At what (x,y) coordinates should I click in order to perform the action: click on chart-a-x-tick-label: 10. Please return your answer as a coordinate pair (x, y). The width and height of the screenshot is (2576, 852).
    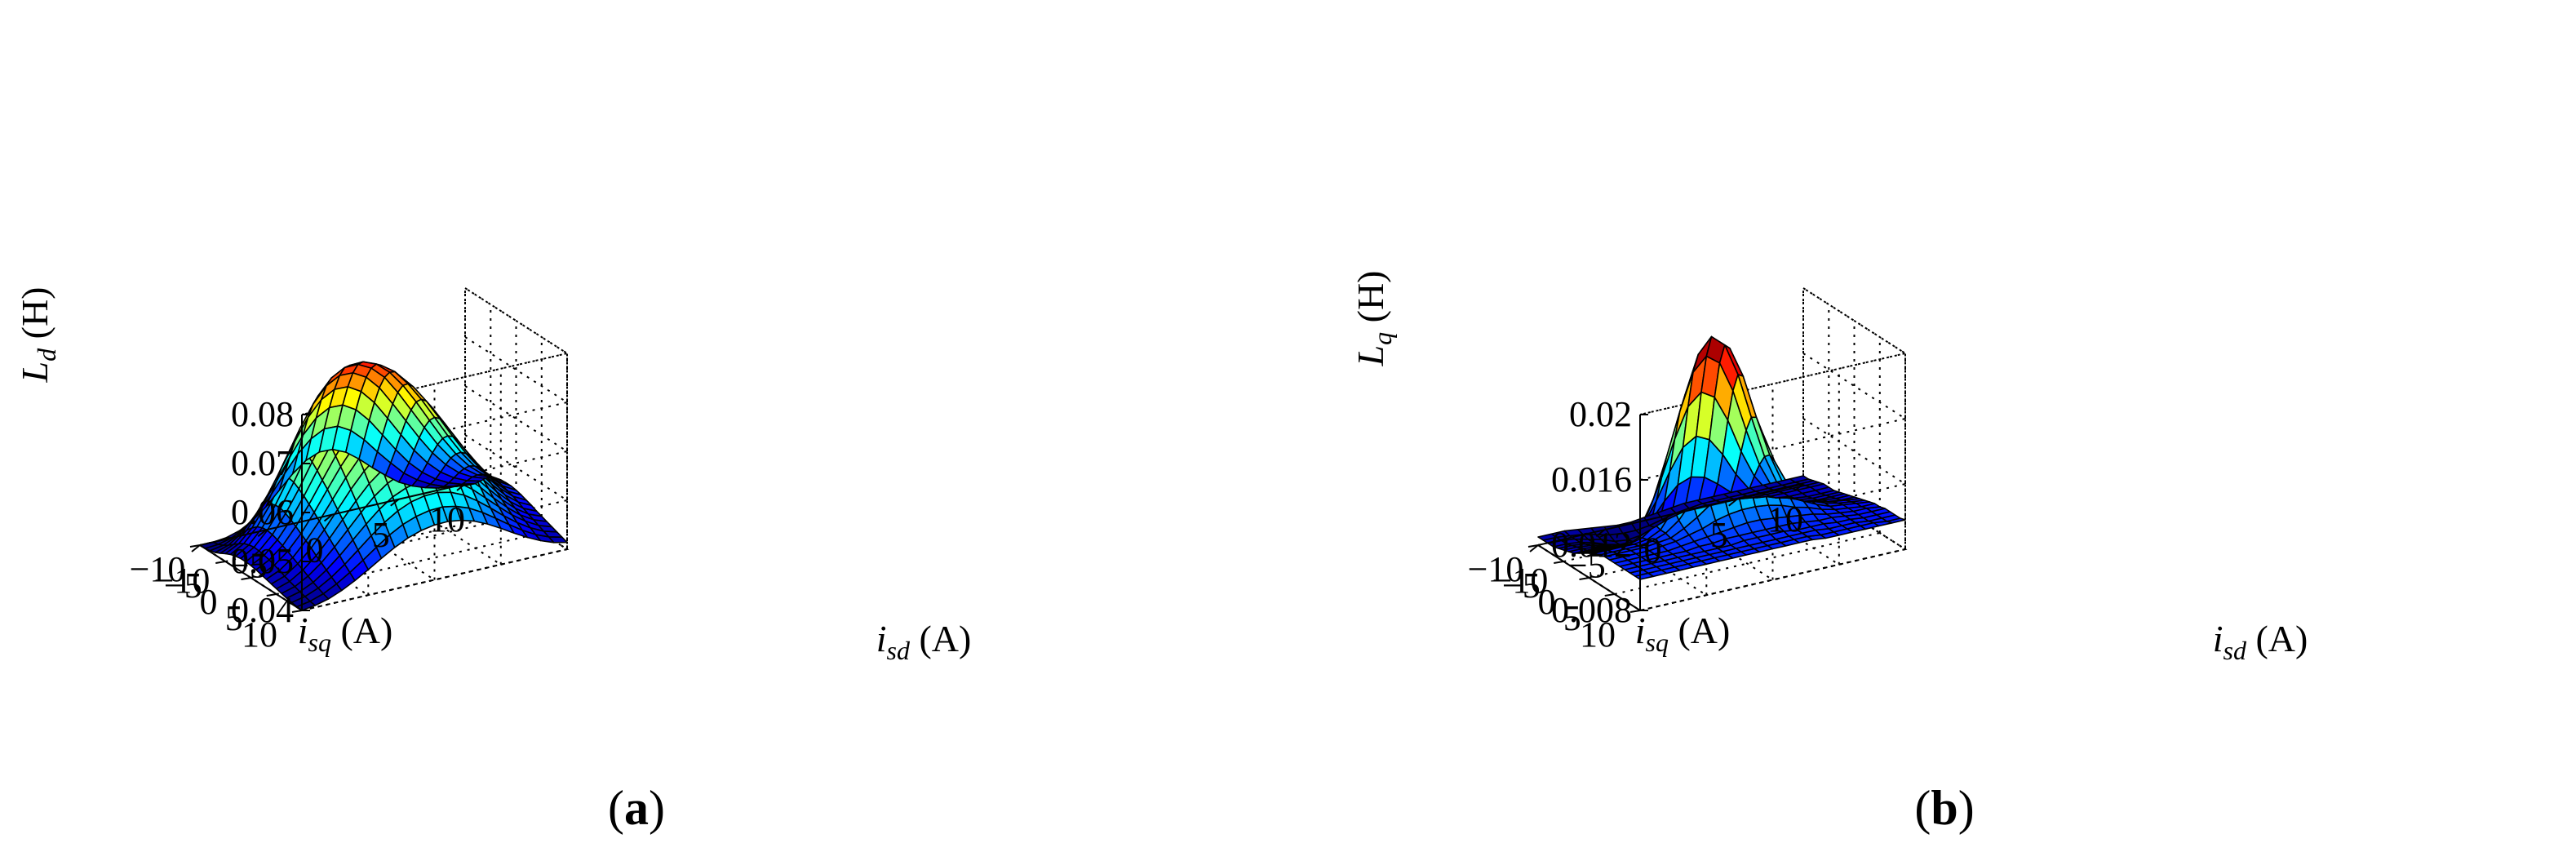
    Looking at the image, I should click on (447, 519).